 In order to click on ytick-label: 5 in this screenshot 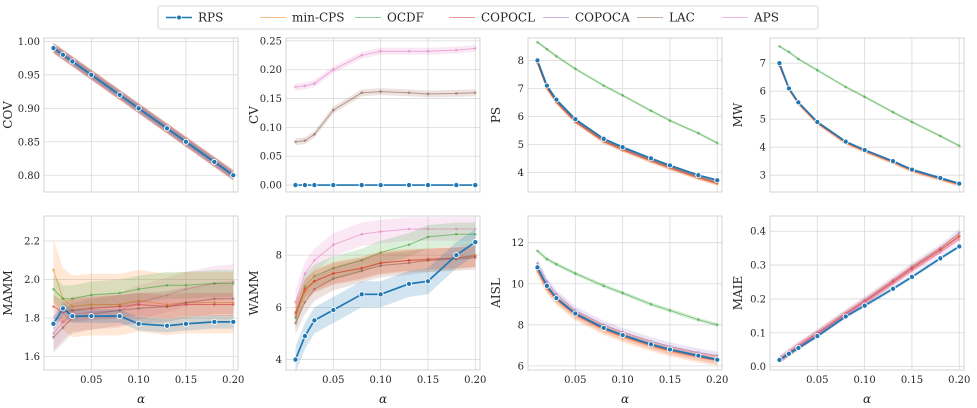, I will do `click(763, 120)`.